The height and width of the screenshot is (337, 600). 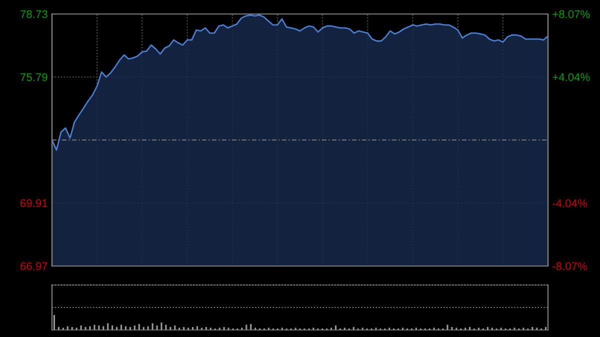 I want to click on y2-tick-label: -4.04%, so click(x=569, y=203).